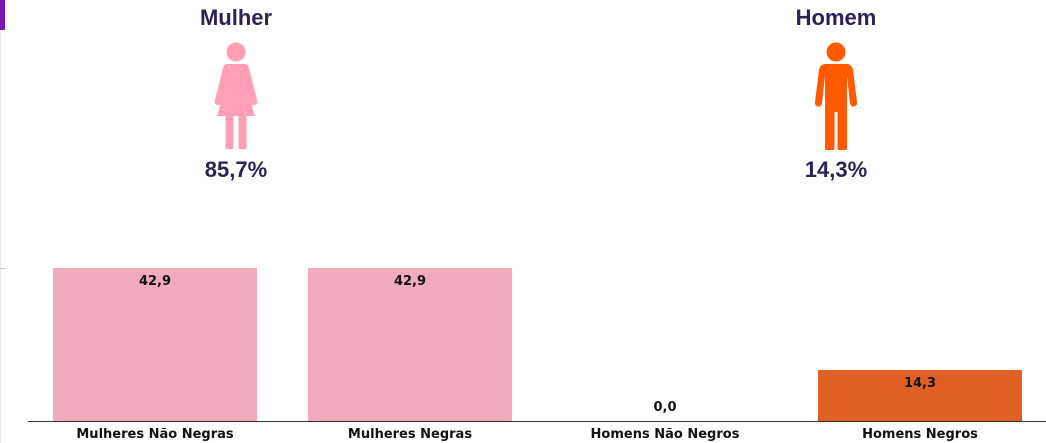 This screenshot has width=1046, height=443. I want to click on male-title: Homem, so click(836, 17).